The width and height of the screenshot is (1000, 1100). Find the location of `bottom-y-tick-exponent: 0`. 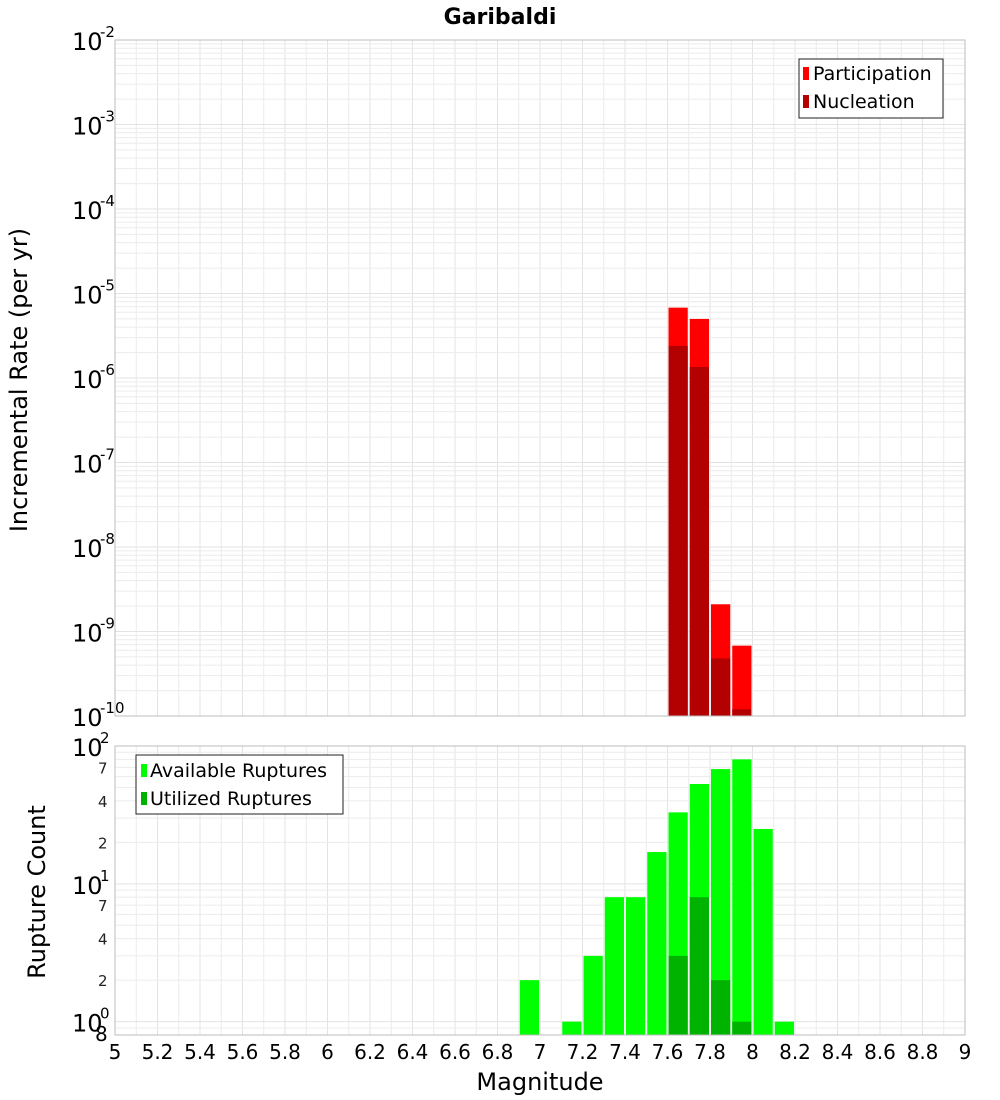

bottom-y-tick-exponent: 0 is located at coordinates (105, 1014).